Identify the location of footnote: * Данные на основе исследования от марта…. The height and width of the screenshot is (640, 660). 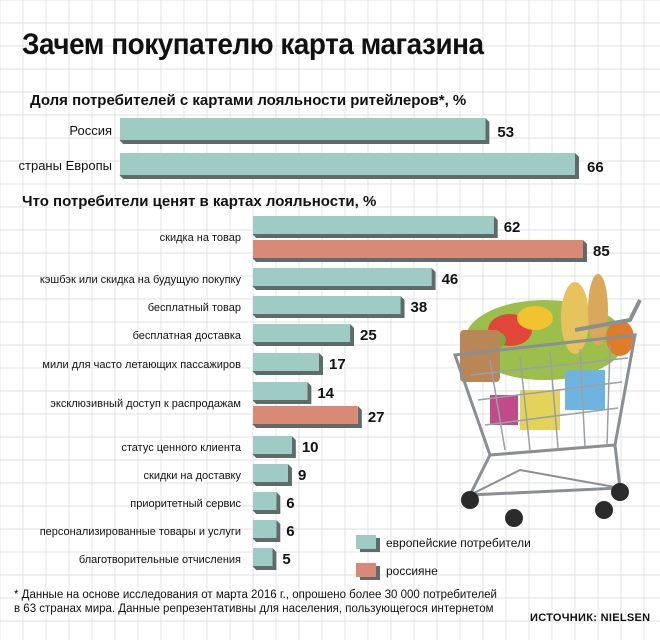
(274, 602).